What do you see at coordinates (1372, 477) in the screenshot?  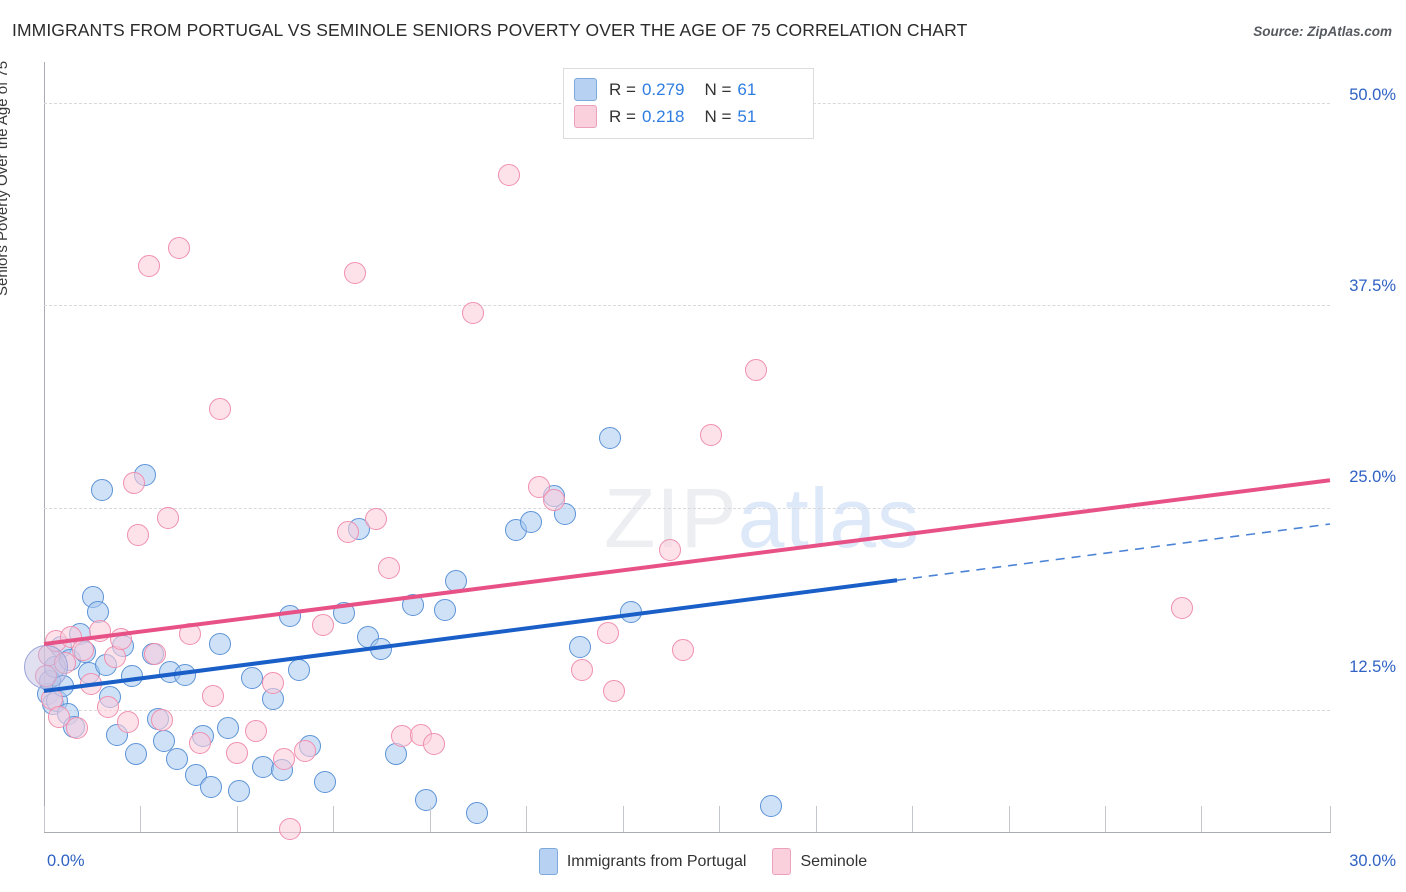 I see `y-tick-label-25: 25.0%` at bounding box center [1372, 477].